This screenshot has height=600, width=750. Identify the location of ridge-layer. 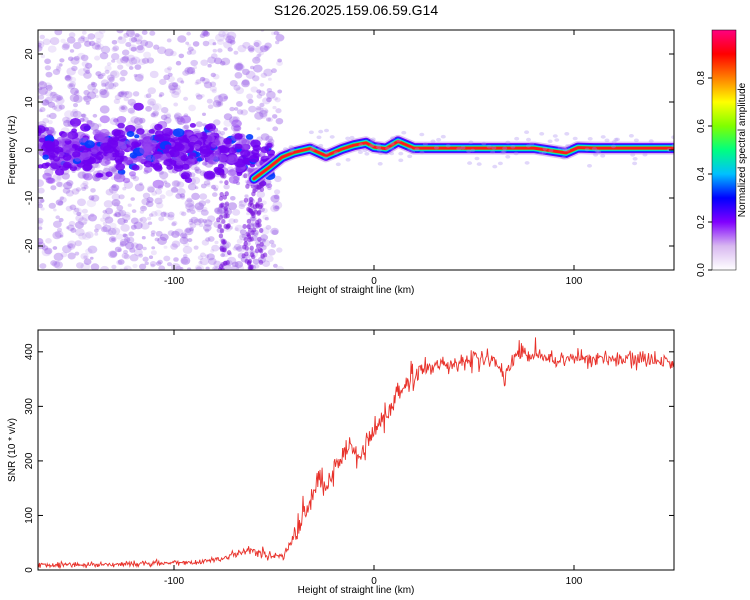
(463, 160).